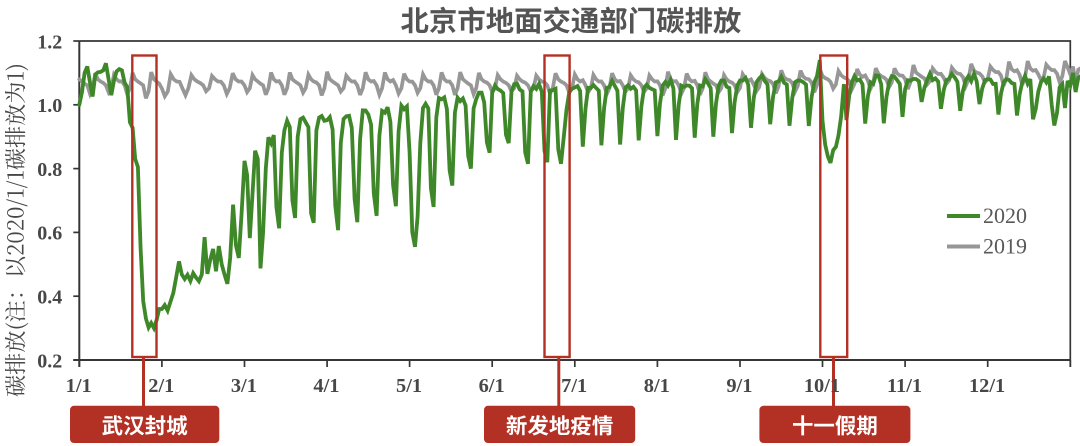  I want to click on svg-text: 9/1, so click(739, 386).